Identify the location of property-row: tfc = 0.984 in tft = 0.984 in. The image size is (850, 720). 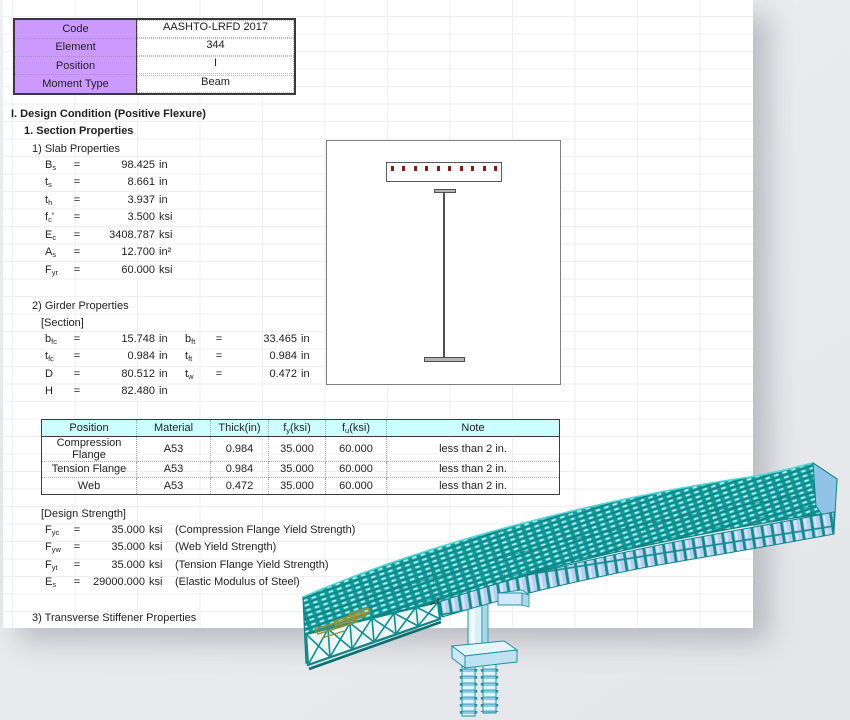
(186, 357).